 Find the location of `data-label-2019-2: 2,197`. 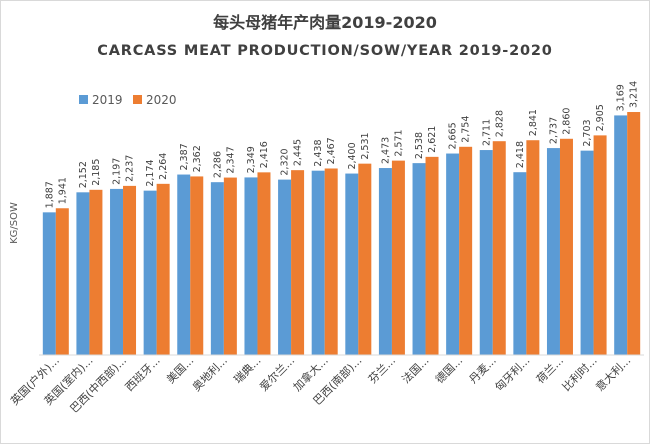

data-label-2019-2: 2,197 is located at coordinates (117, 171).